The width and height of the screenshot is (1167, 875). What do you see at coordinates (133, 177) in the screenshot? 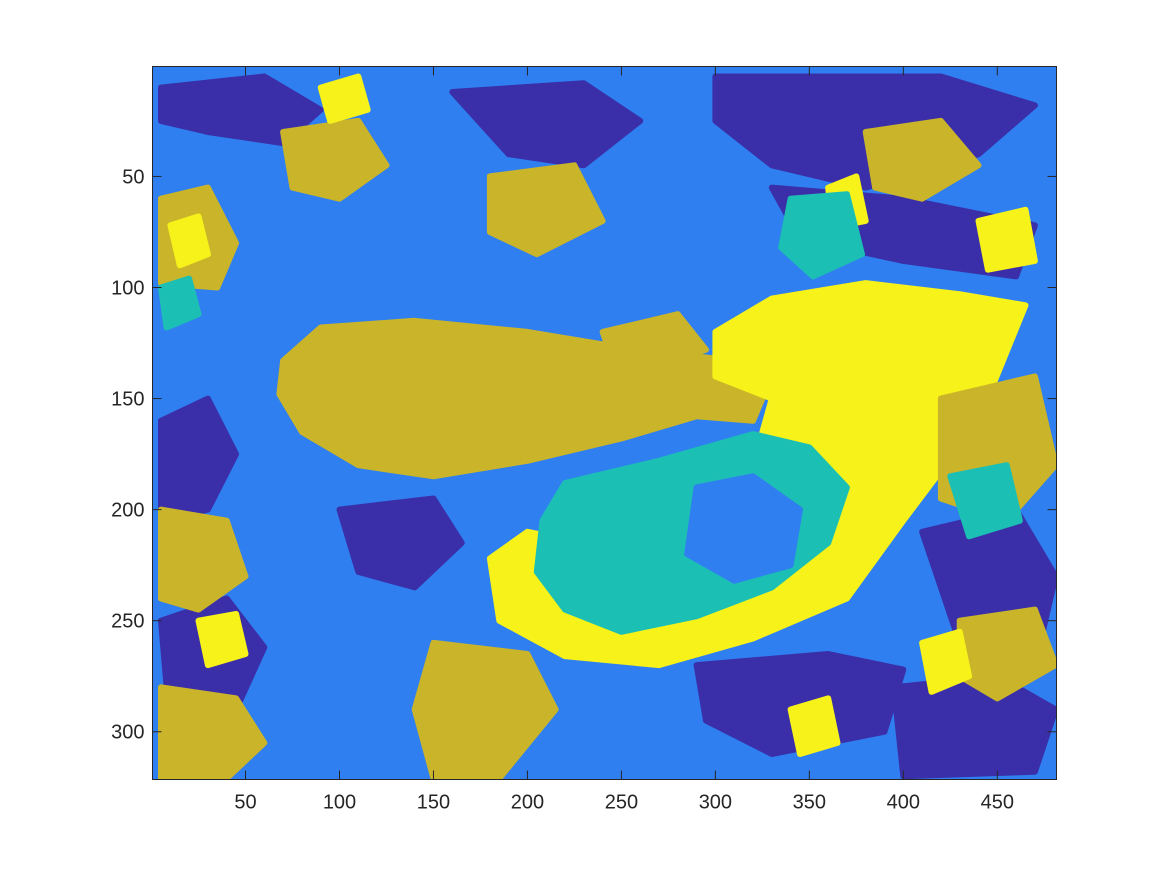
I see `y-tick-label: 50` at bounding box center [133, 177].